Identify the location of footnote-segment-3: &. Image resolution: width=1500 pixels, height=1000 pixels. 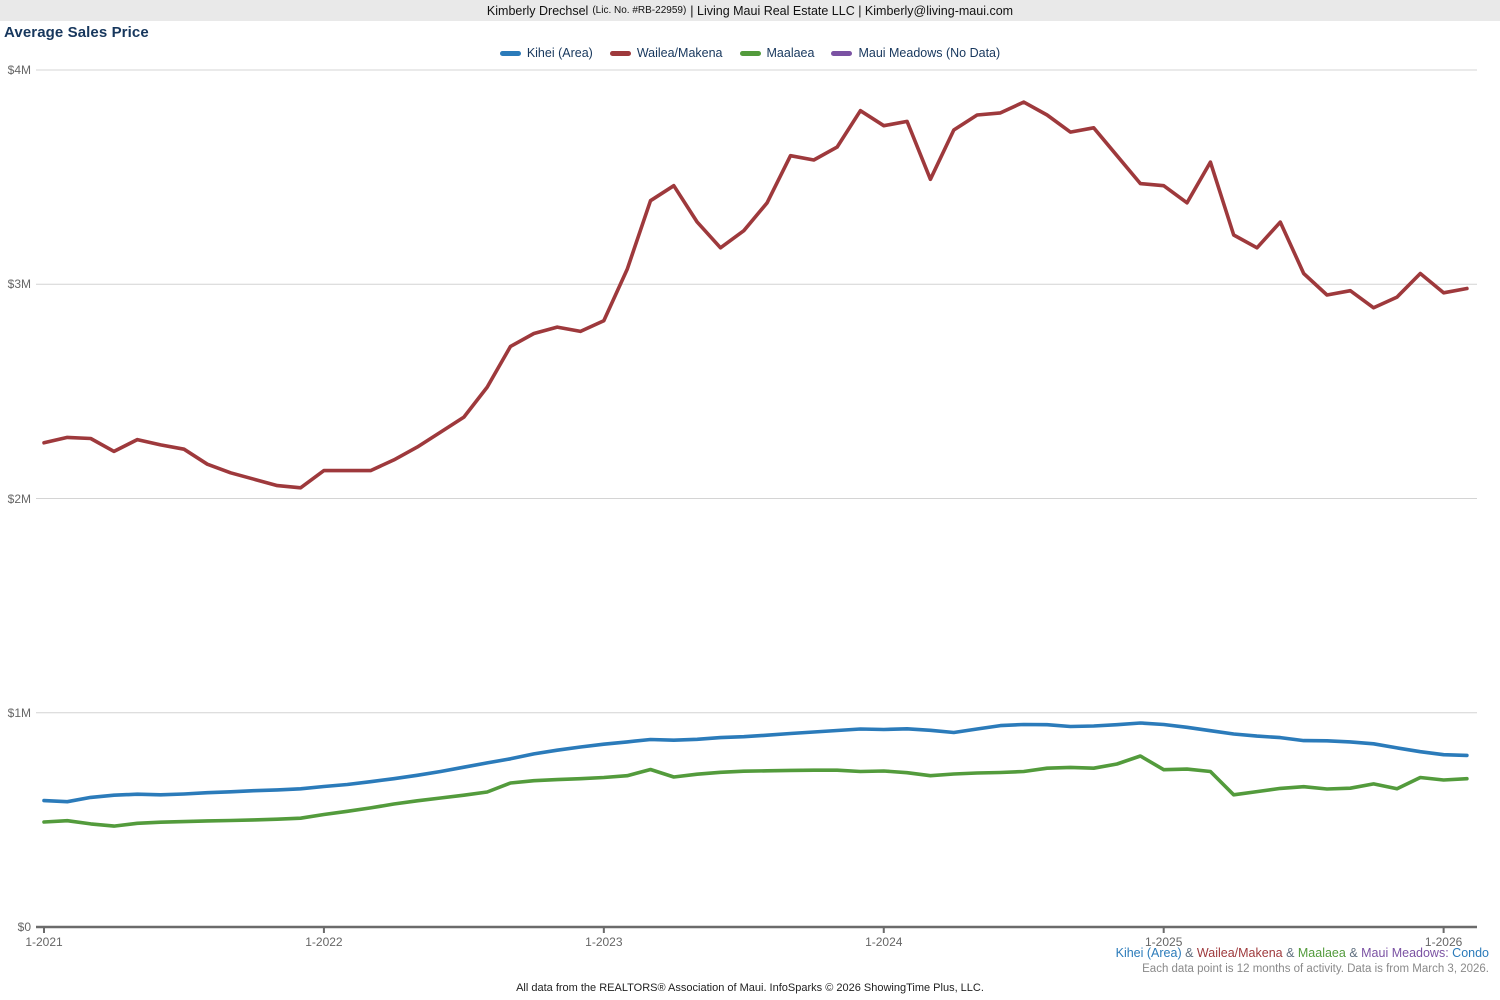
(1290, 953).